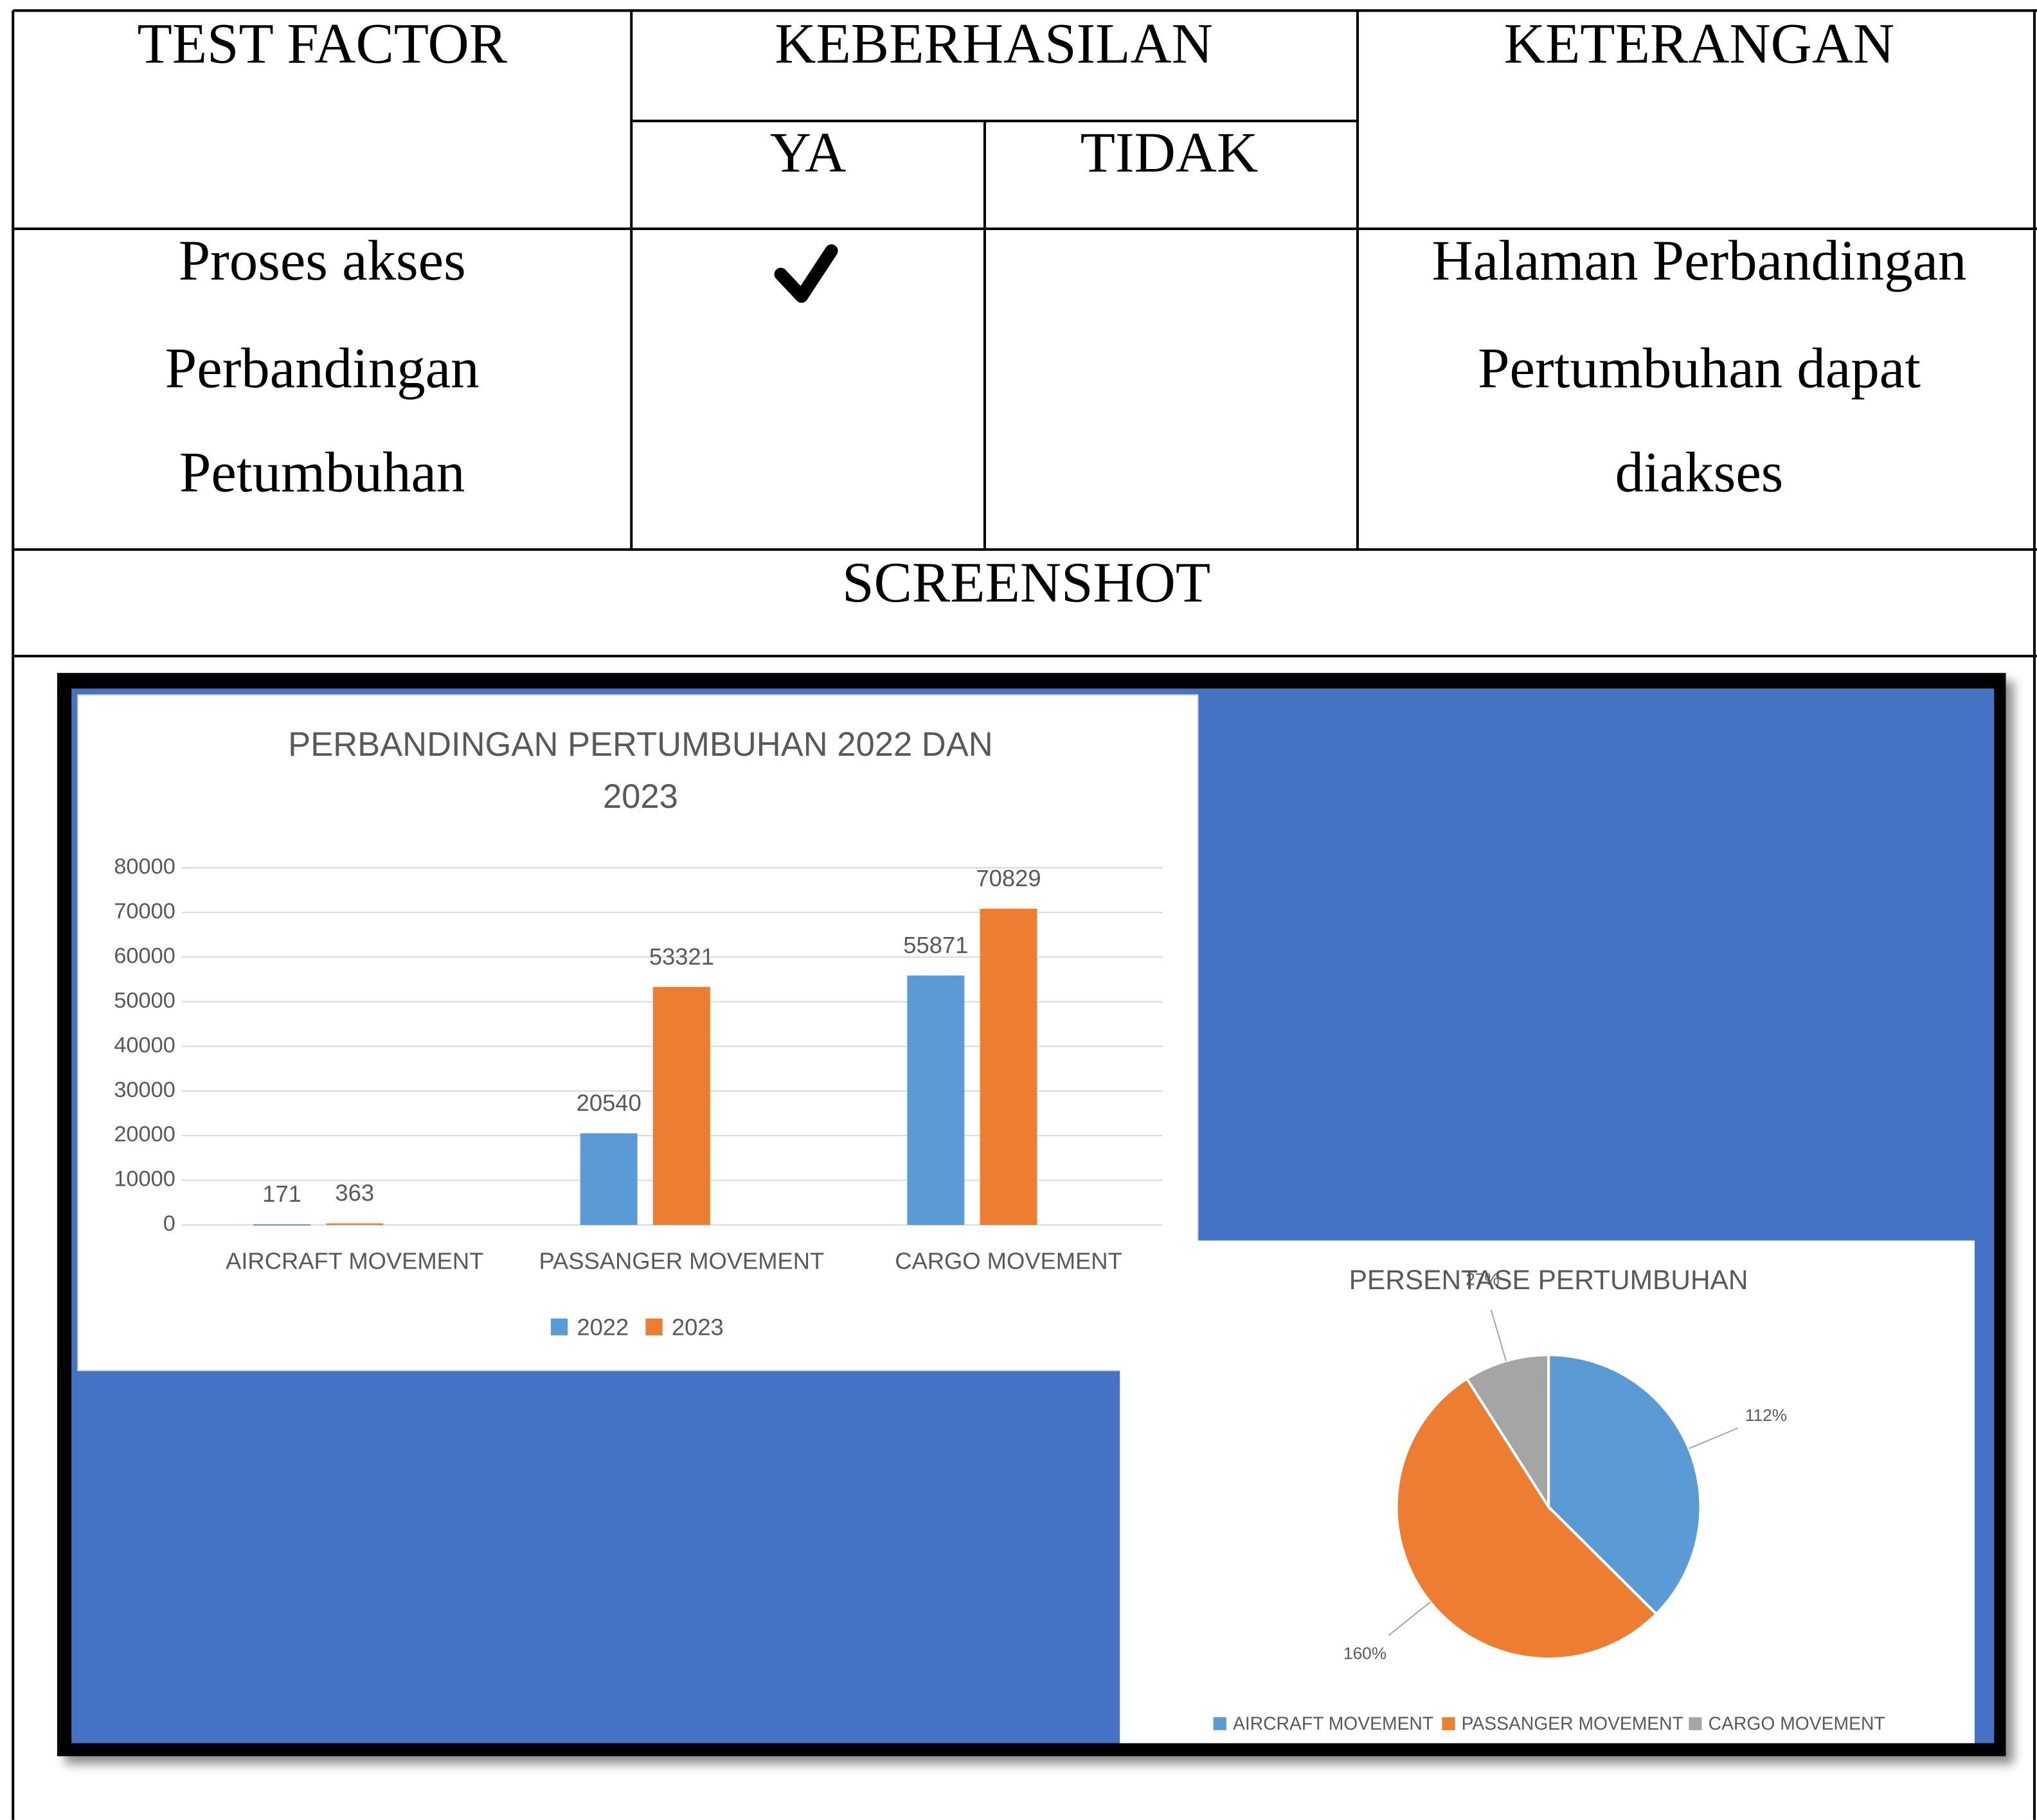 Image resolution: width=2037 pixels, height=1820 pixels. I want to click on screenshot-label: SCREENSHOT, so click(1026, 582).